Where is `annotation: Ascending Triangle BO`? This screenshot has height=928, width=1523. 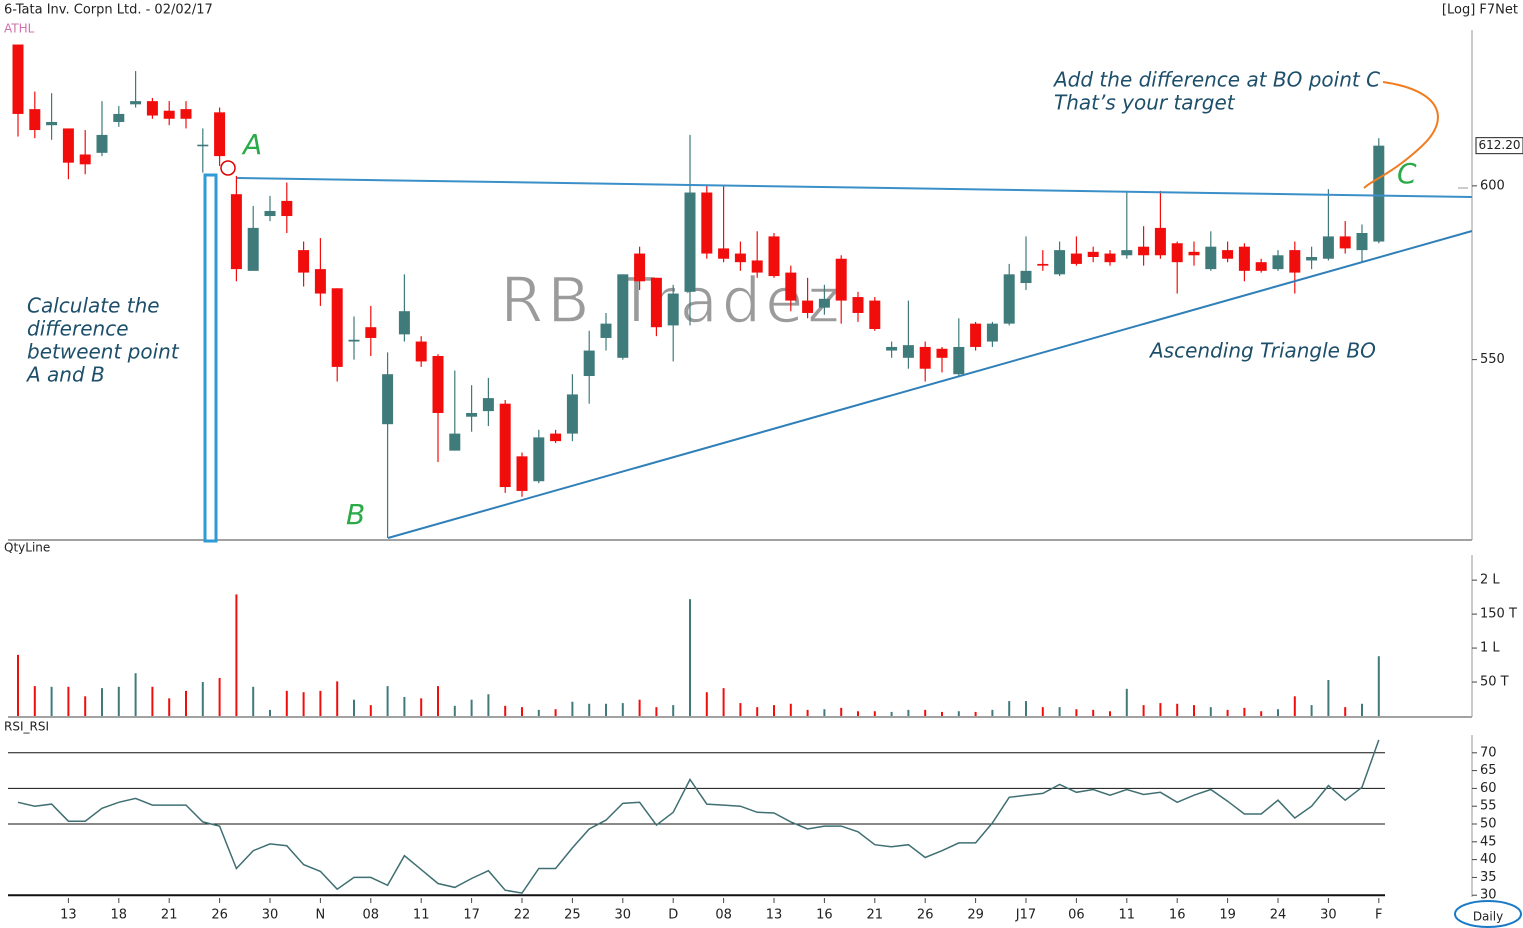
annotation: Ascending Triangle BO is located at coordinates (1262, 351).